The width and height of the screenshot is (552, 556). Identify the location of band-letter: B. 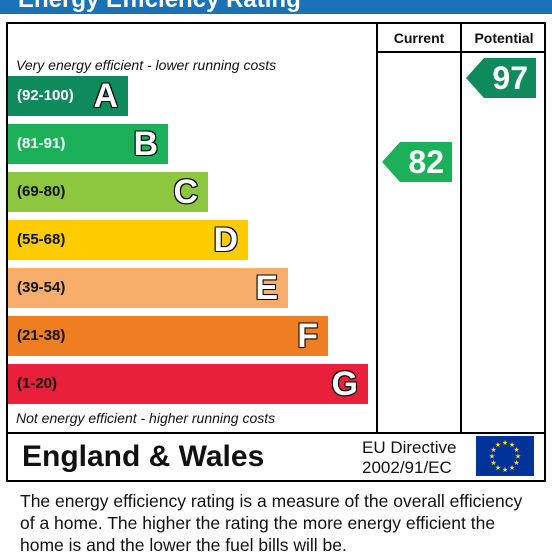
(145, 144).